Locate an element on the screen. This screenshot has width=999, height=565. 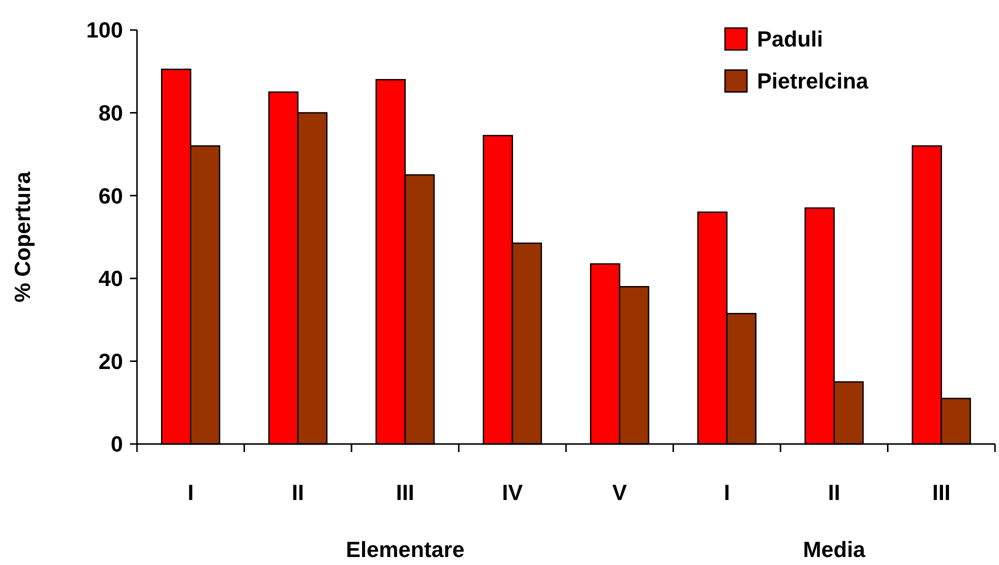
x-tick-label: V is located at coordinates (620, 492).